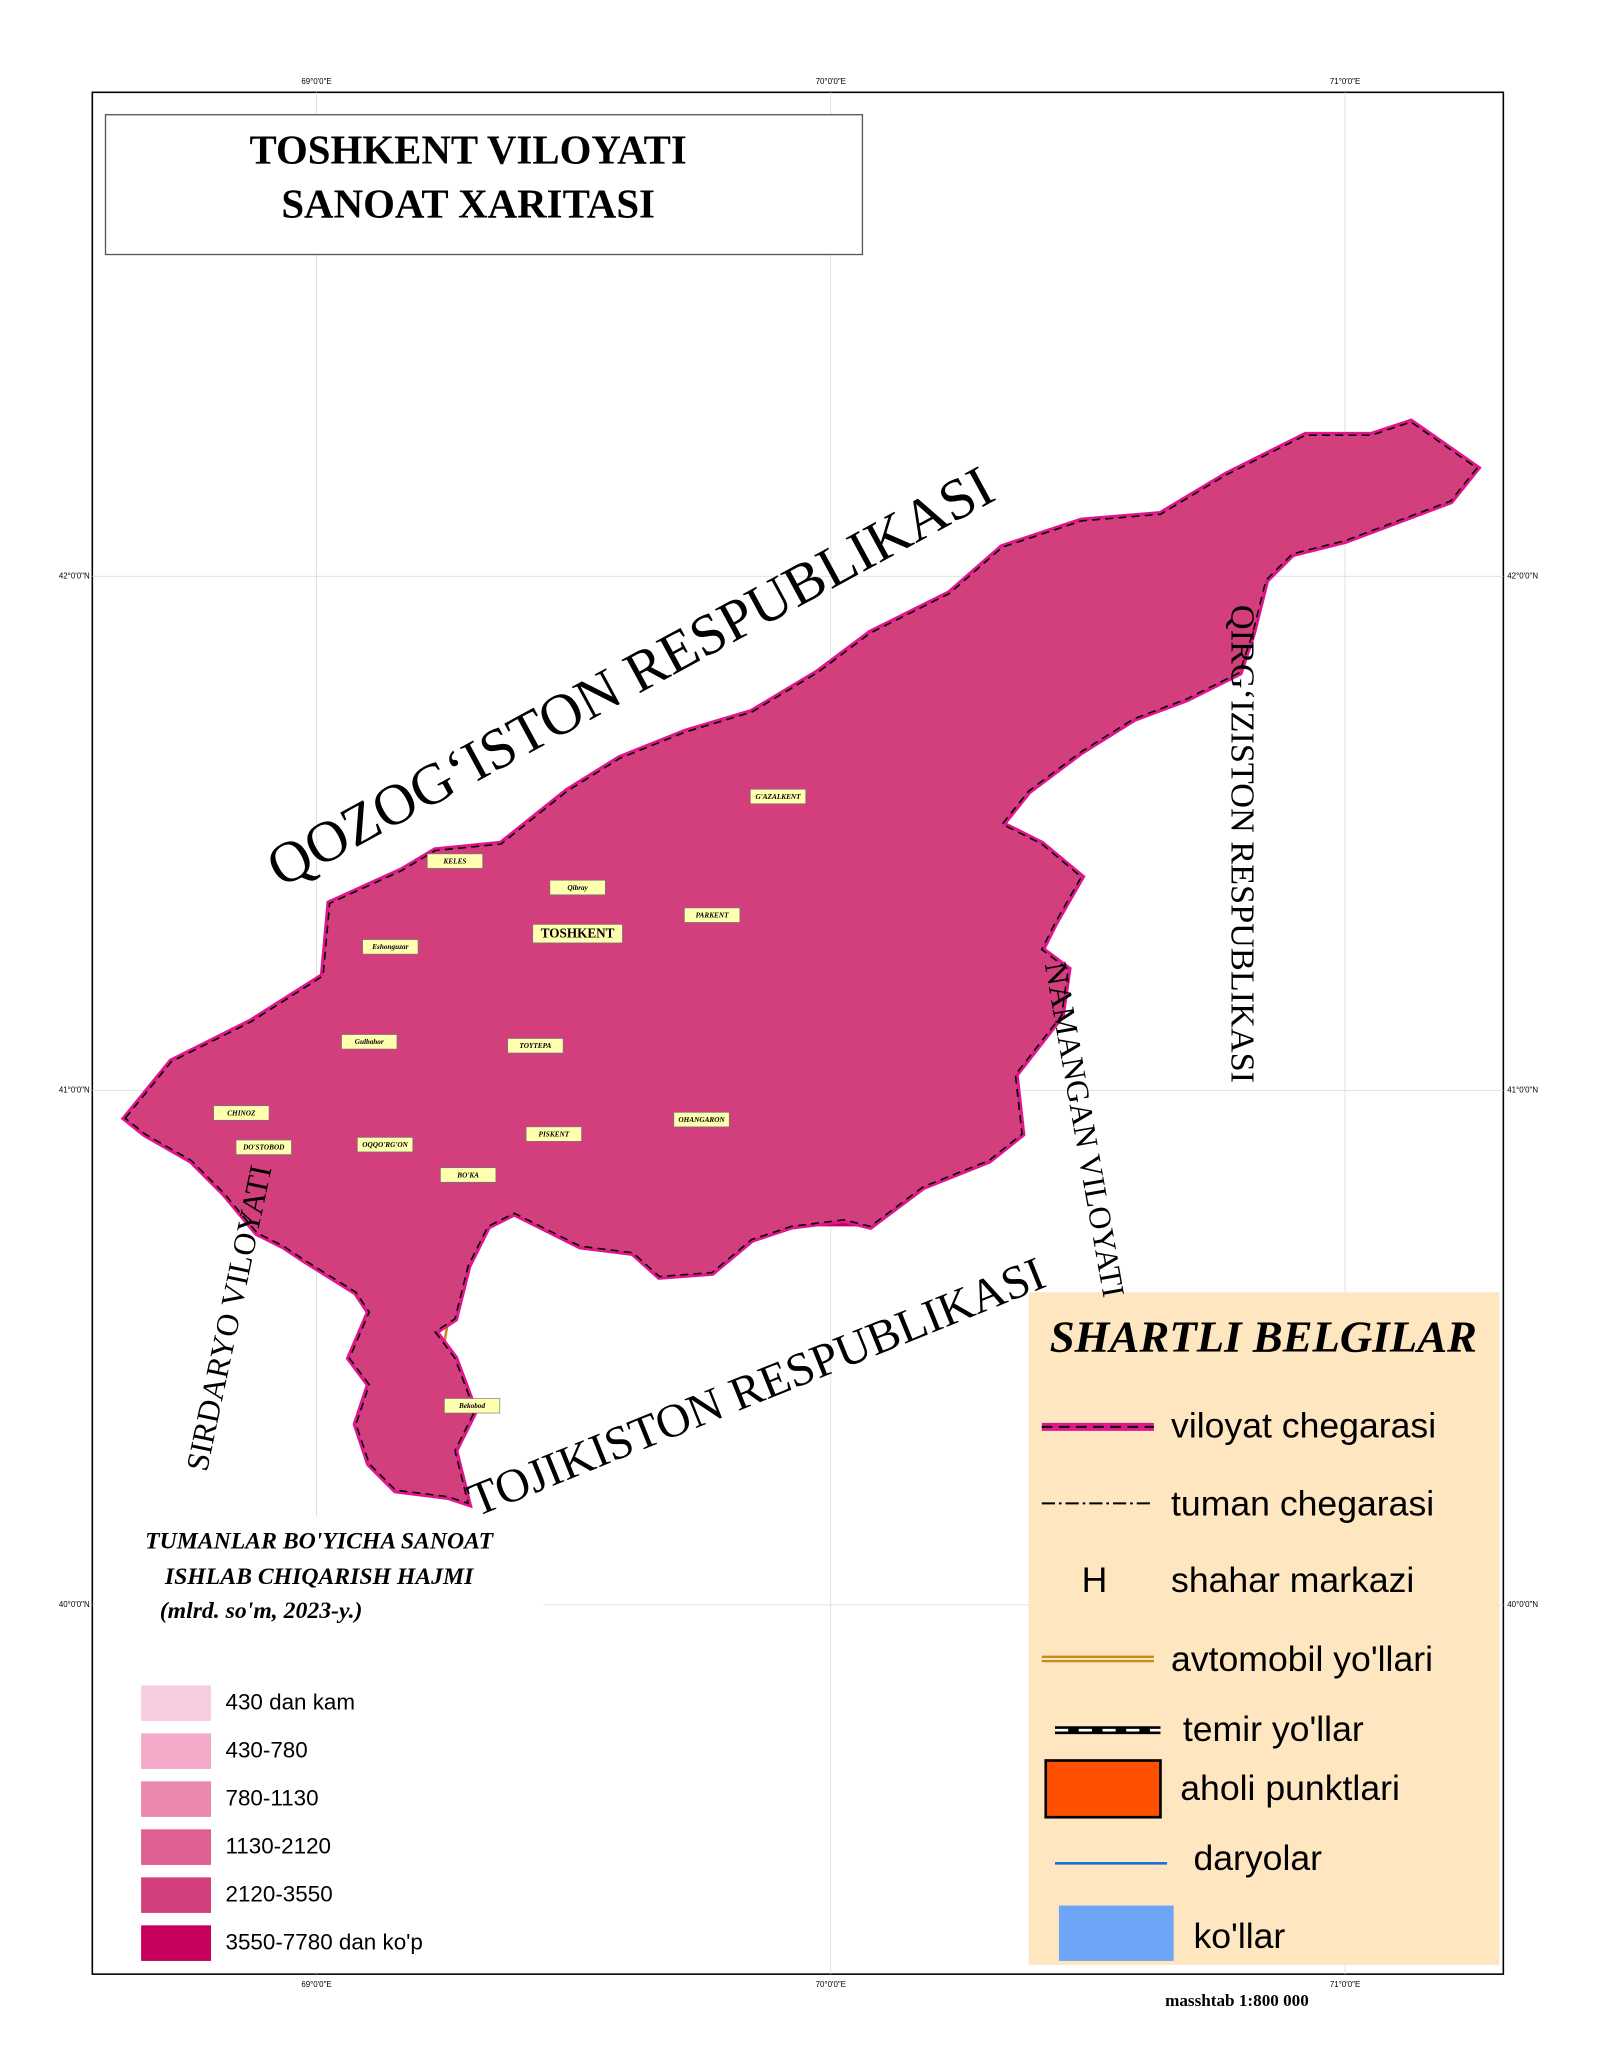 The height and width of the screenshot is (2070, 1600). I want to click on legend-label: aholi punktlari, so click(1290, 1788).